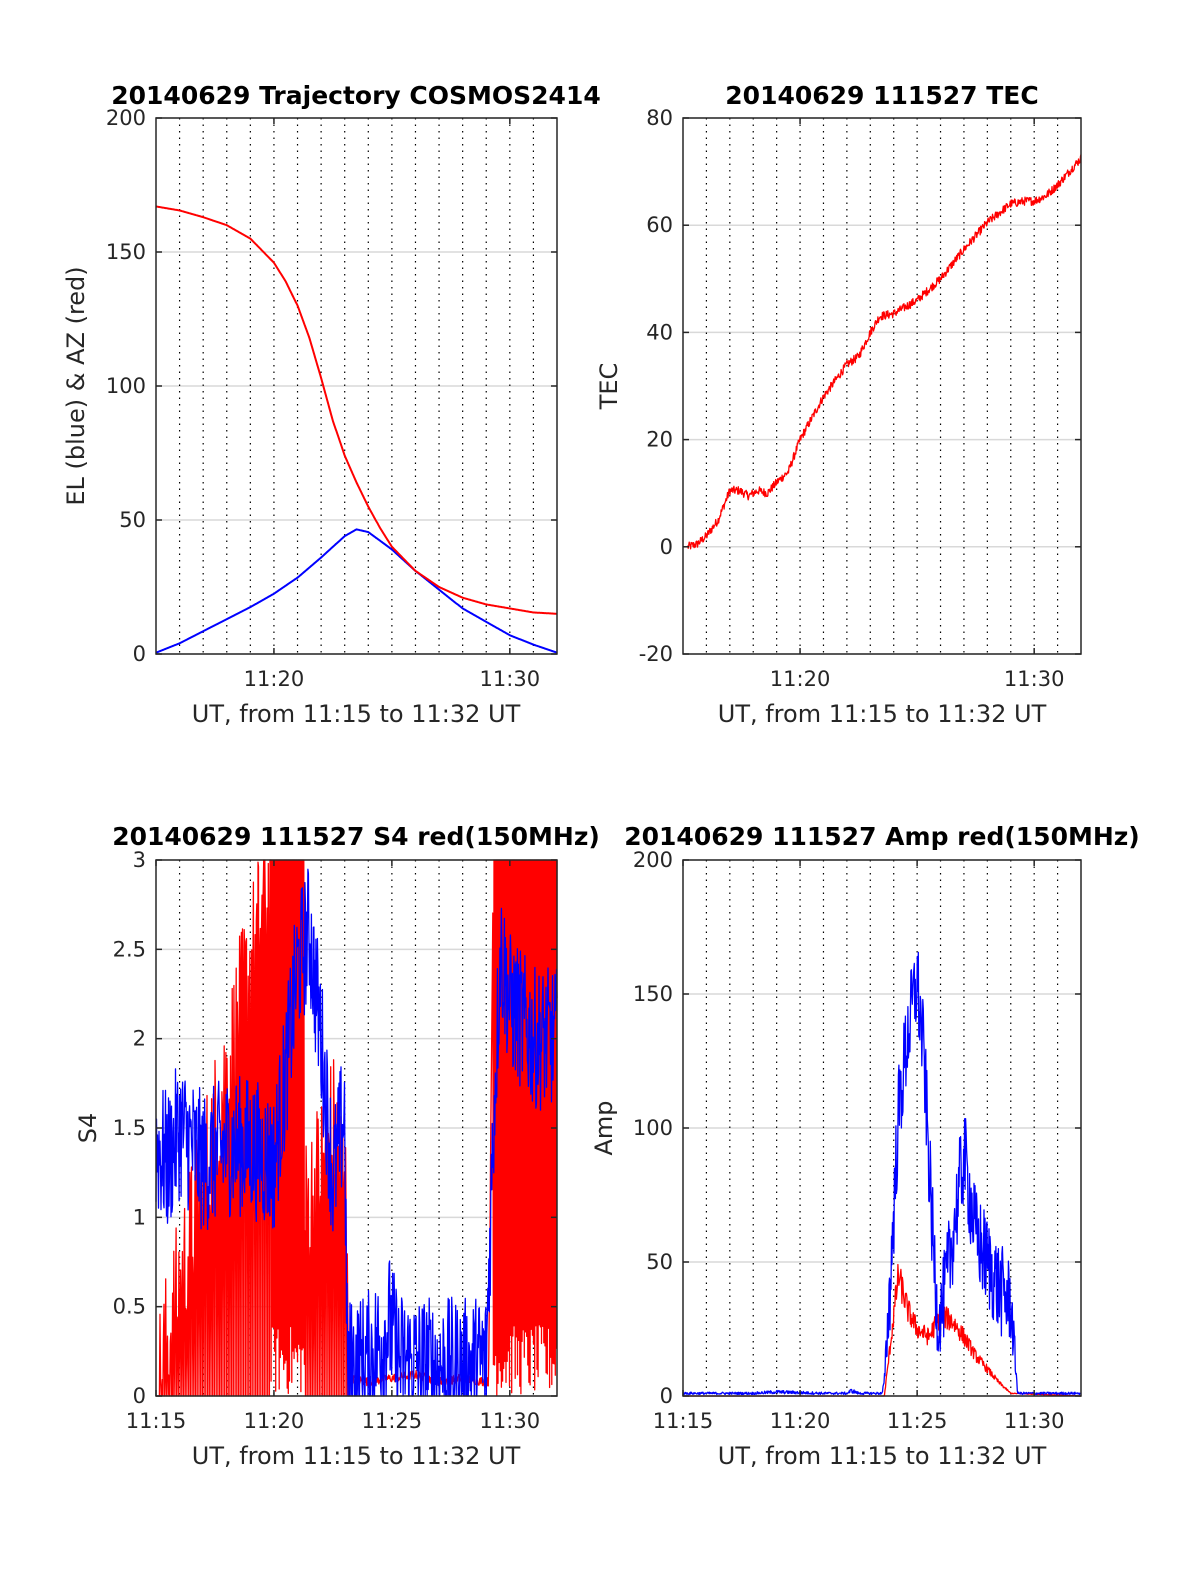 The height and width of the screenshot is (1575, 1200). I want to click on amp-xtick-label: 11:30, so click(1034, 1421).